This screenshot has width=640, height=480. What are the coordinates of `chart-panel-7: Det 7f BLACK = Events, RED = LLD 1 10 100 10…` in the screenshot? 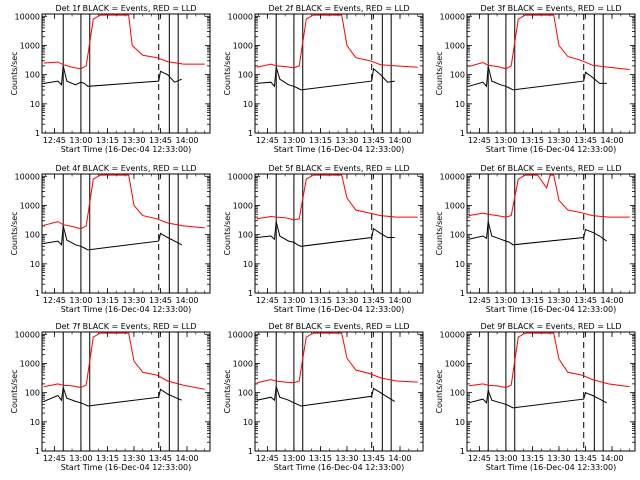 It's located at (110, 397).